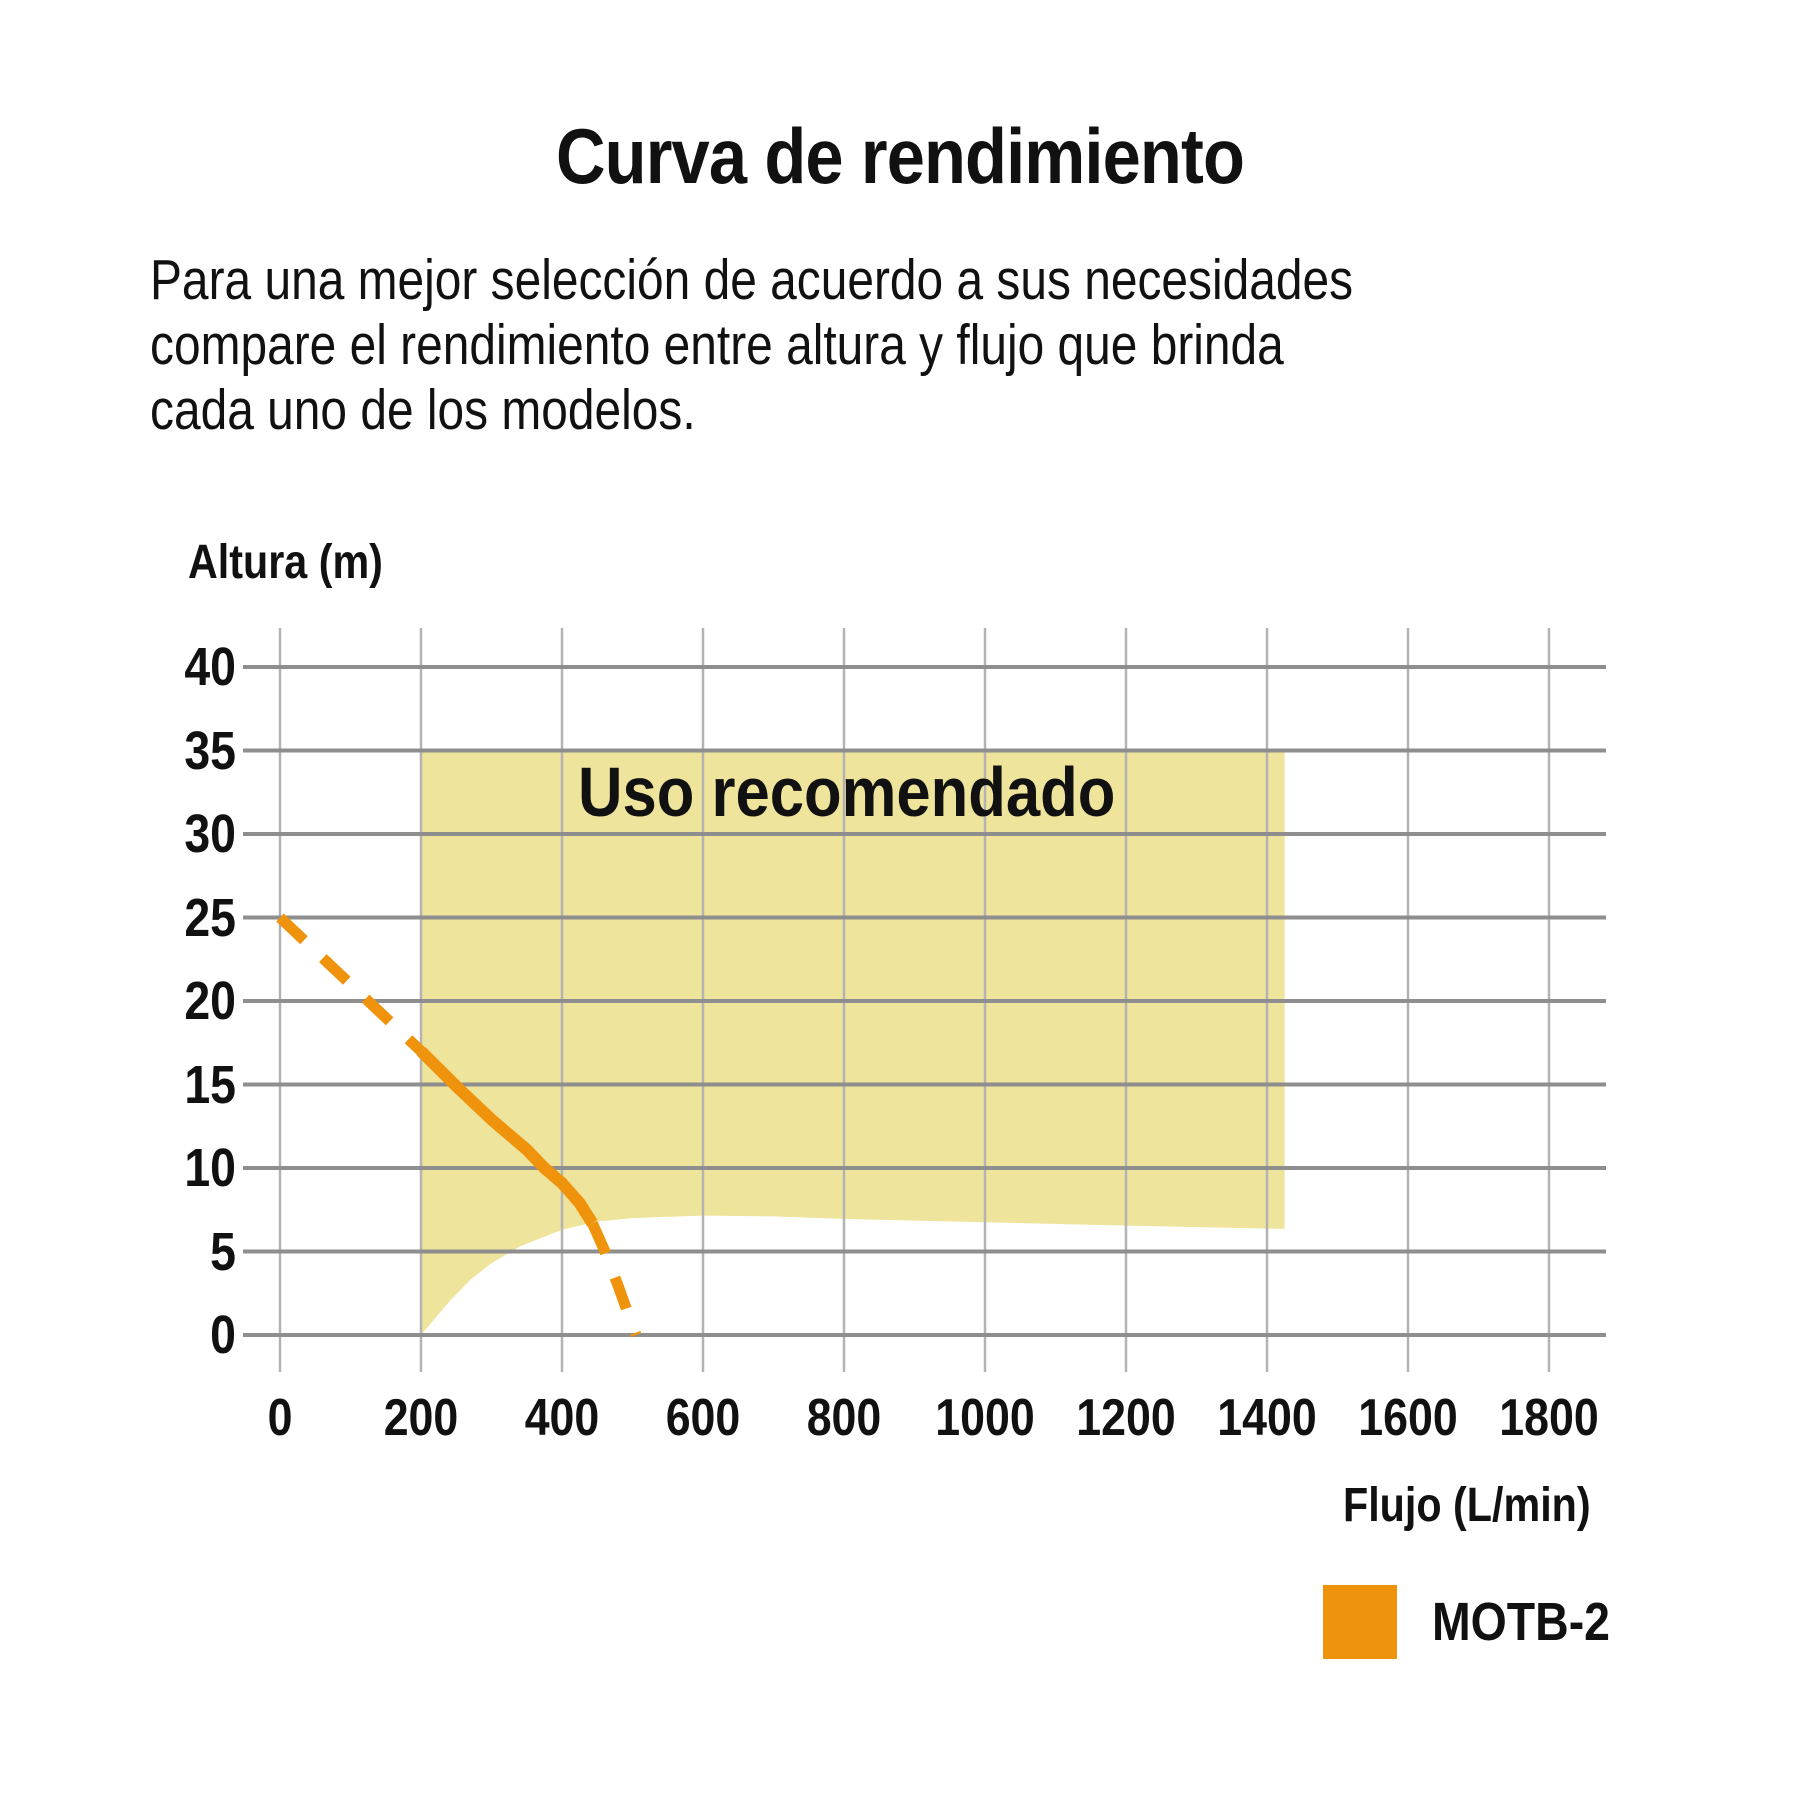 The height and width of the screenshot is (1800, 1800). I want to click on recommended-region-label: Uso recomendado, so click(847, 792).